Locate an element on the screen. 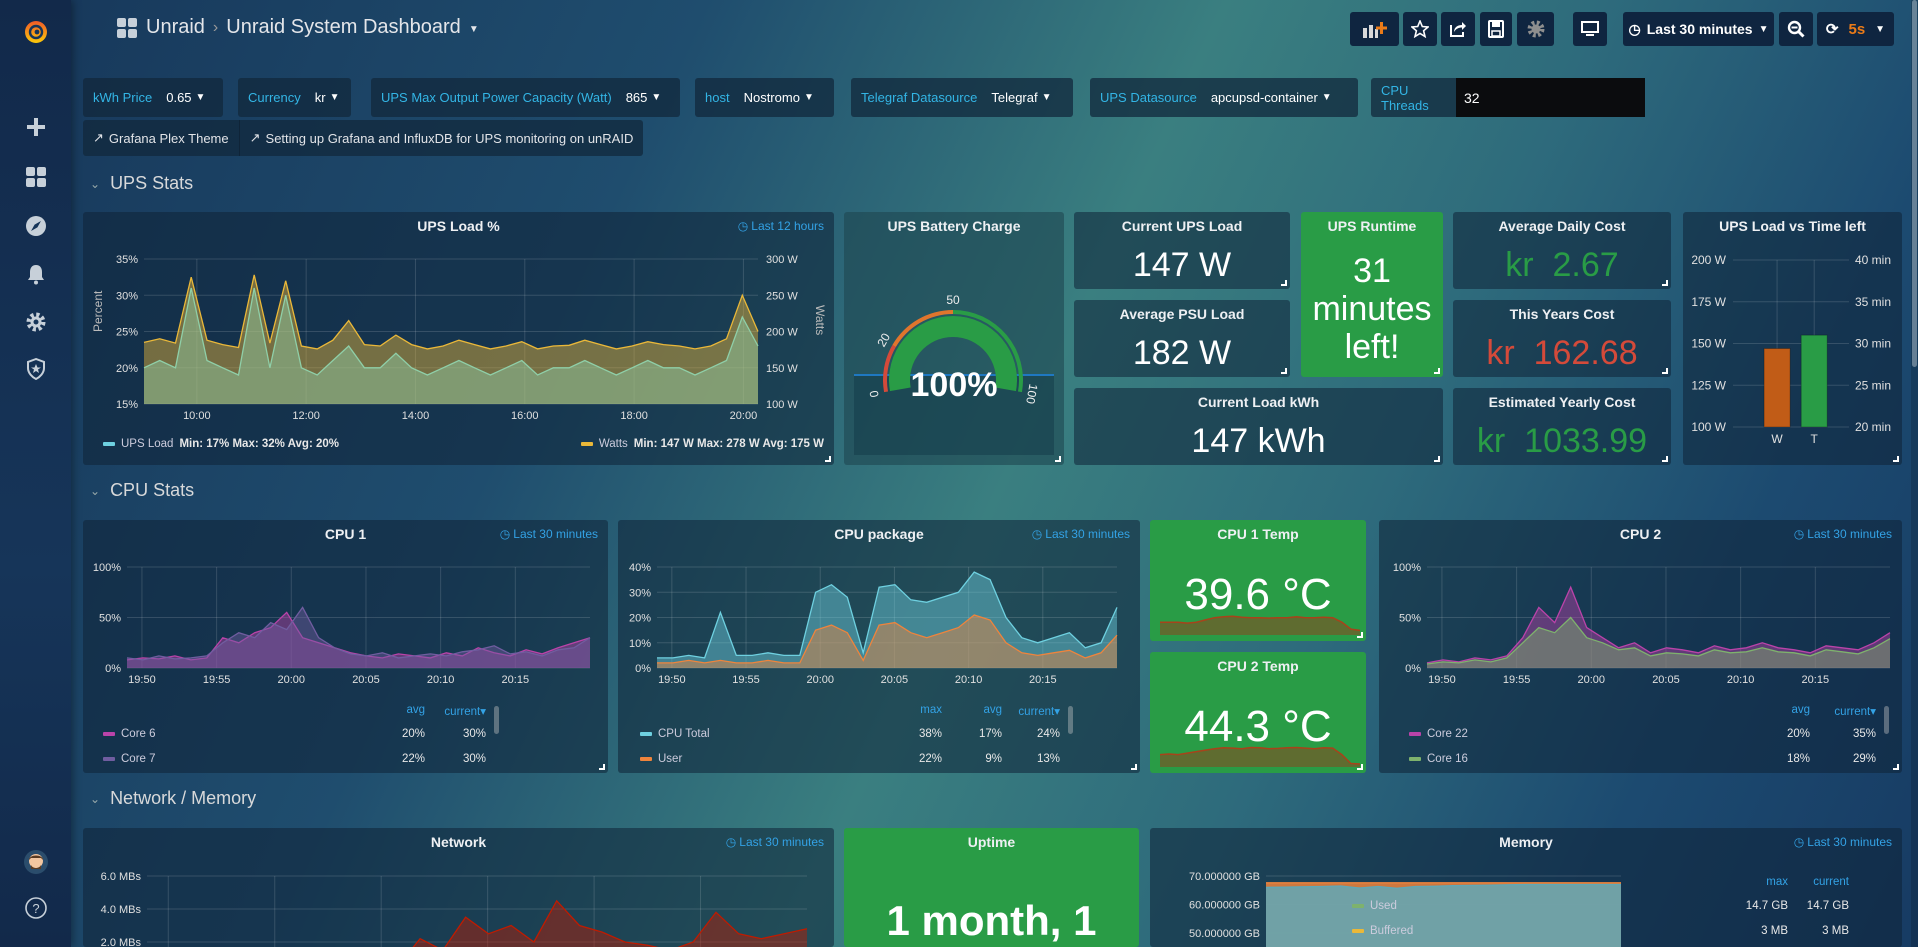 This screenshot has width=1918, height=947. panel-title: Current Load kWh is located at coordinates (1258, 402).